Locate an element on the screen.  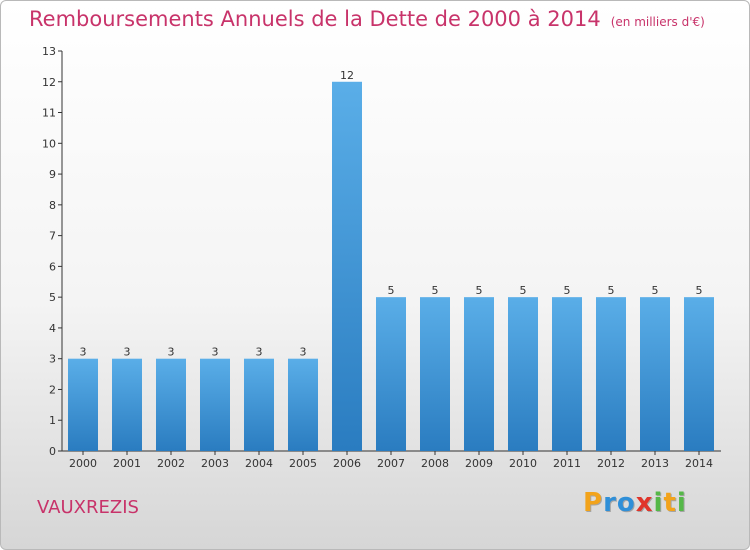
x-tick-label: 2003 is located at coordinates (215, 463).